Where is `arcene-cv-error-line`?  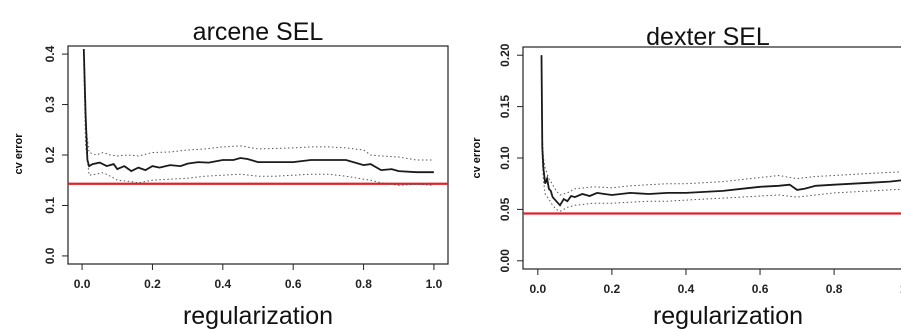
arcene-cv-error-line is located at coordinates (258, 111).